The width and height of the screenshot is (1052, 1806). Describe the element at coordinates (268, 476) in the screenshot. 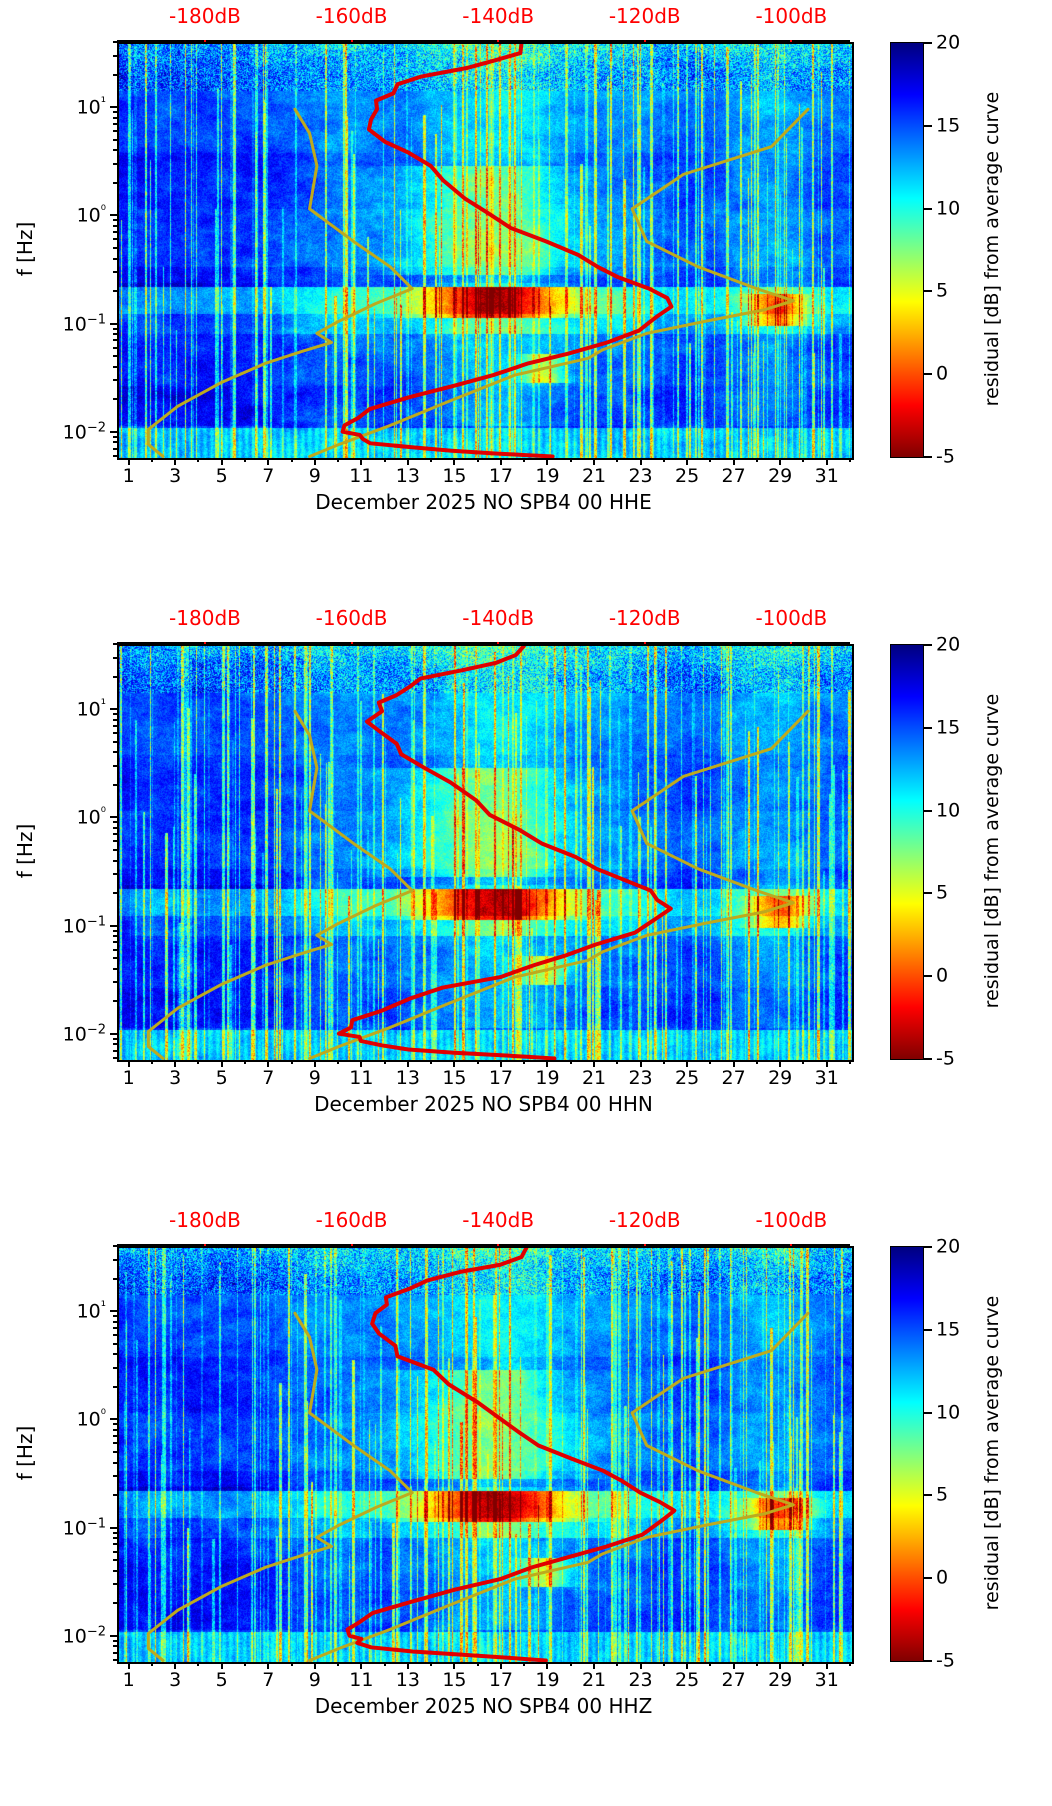

I see `x-axis-ticklabel: 7` at that location.